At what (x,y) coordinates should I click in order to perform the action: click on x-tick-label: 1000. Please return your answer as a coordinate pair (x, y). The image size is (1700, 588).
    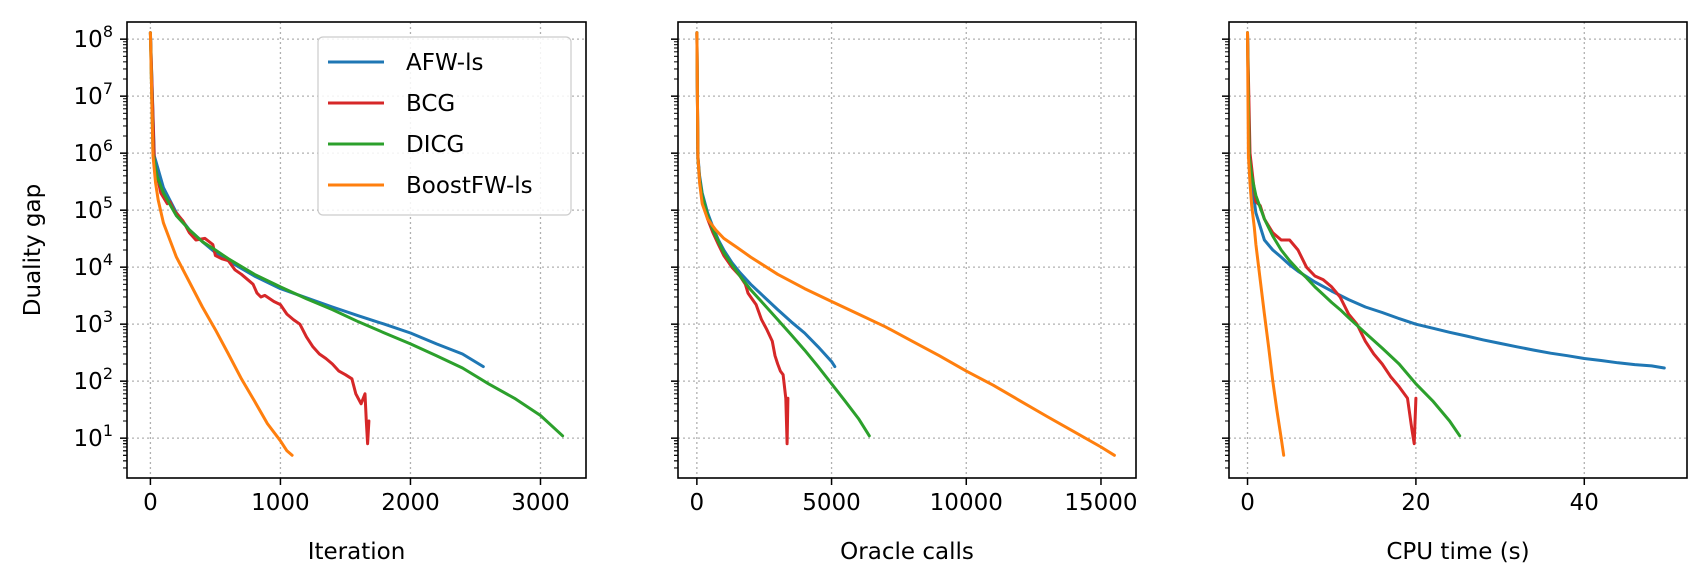
    Looking at the image, I should click on (280, 503).